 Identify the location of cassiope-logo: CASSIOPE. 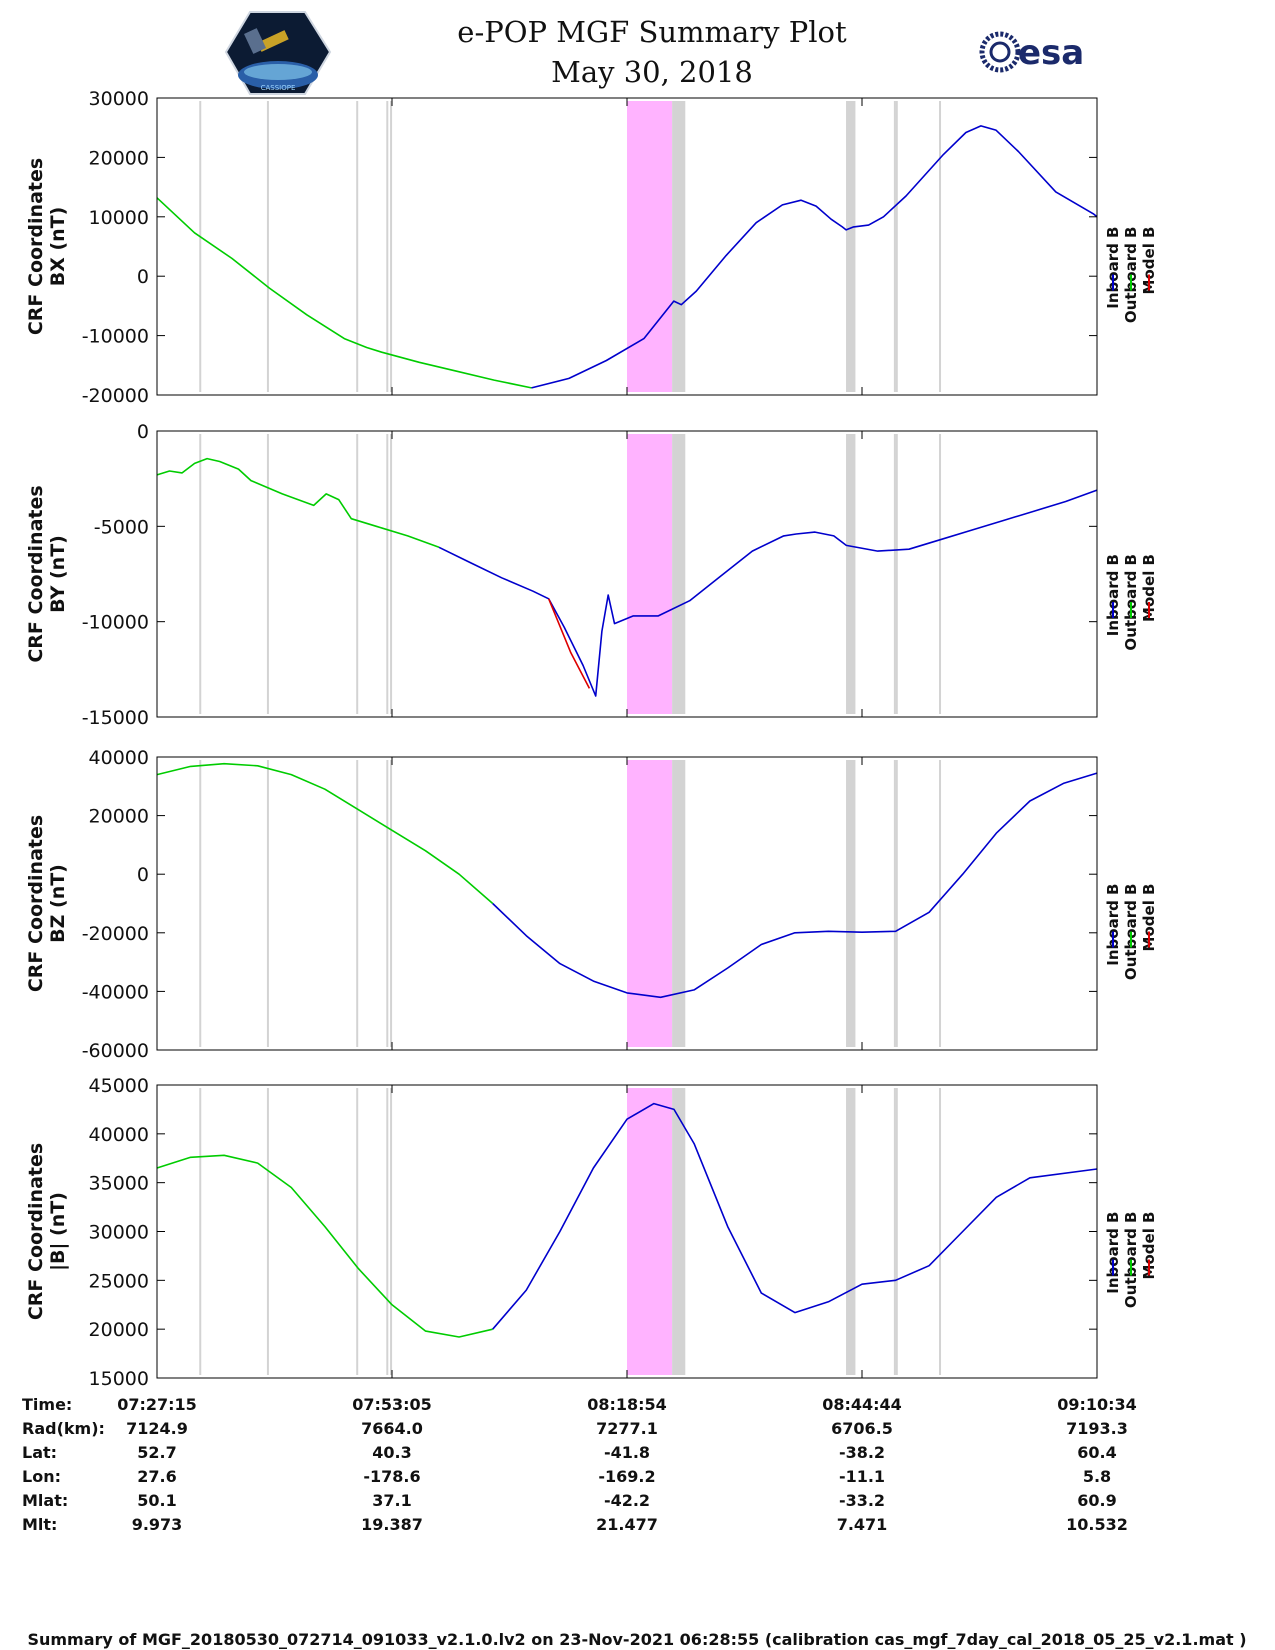
(278, 53).